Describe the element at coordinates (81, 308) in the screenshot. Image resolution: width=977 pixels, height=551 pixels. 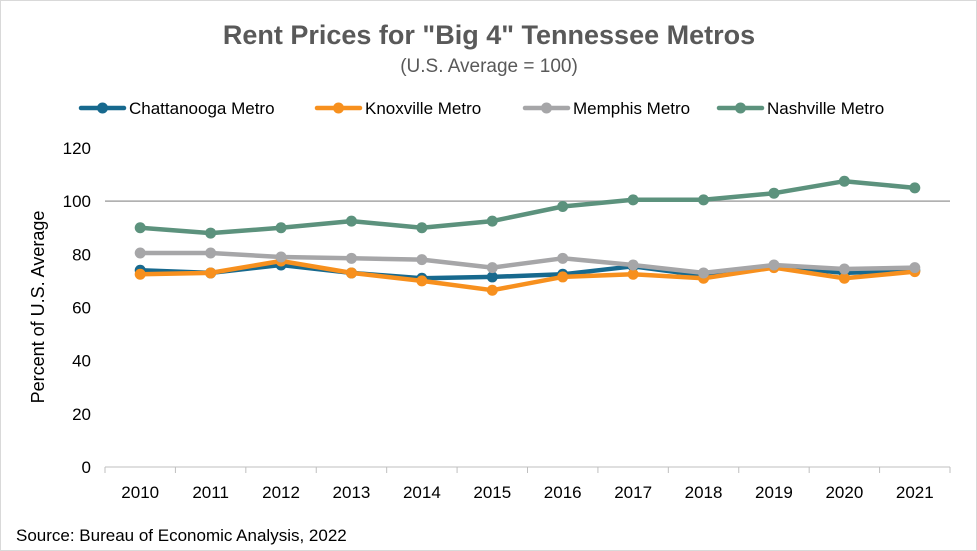
I see `y-tick-label: 60` at that location.